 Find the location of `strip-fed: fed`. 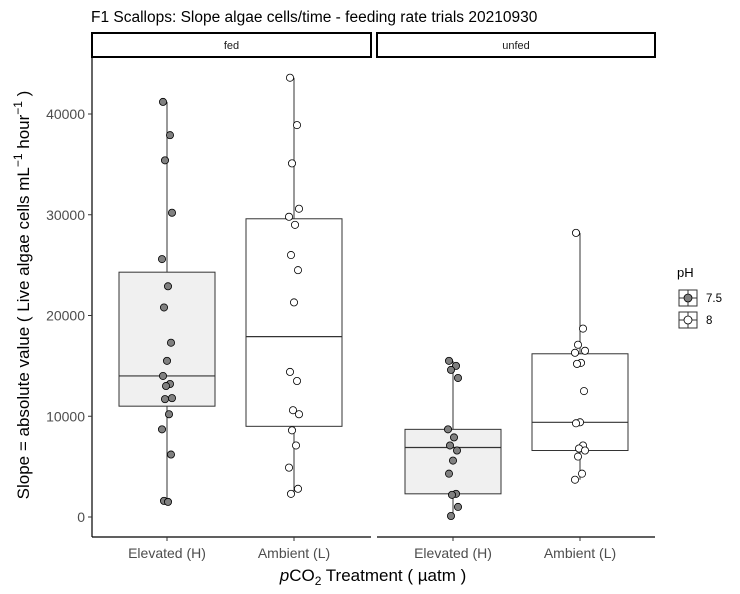

strip-fed: fed is located at coordinates (231, 45).